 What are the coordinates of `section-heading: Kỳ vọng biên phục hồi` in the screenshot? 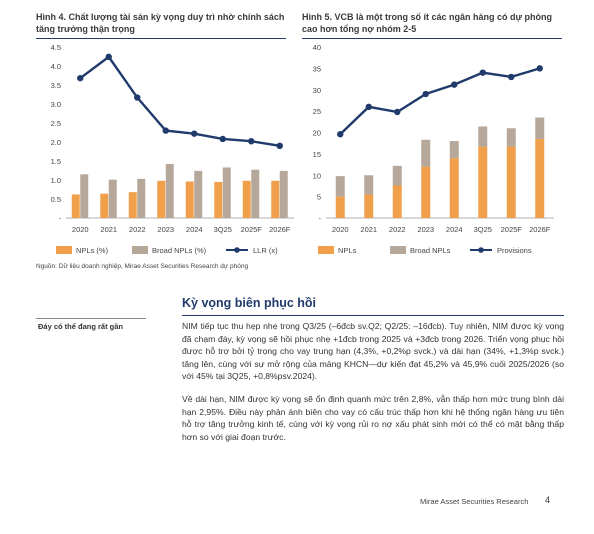 It's located at (249, 303).